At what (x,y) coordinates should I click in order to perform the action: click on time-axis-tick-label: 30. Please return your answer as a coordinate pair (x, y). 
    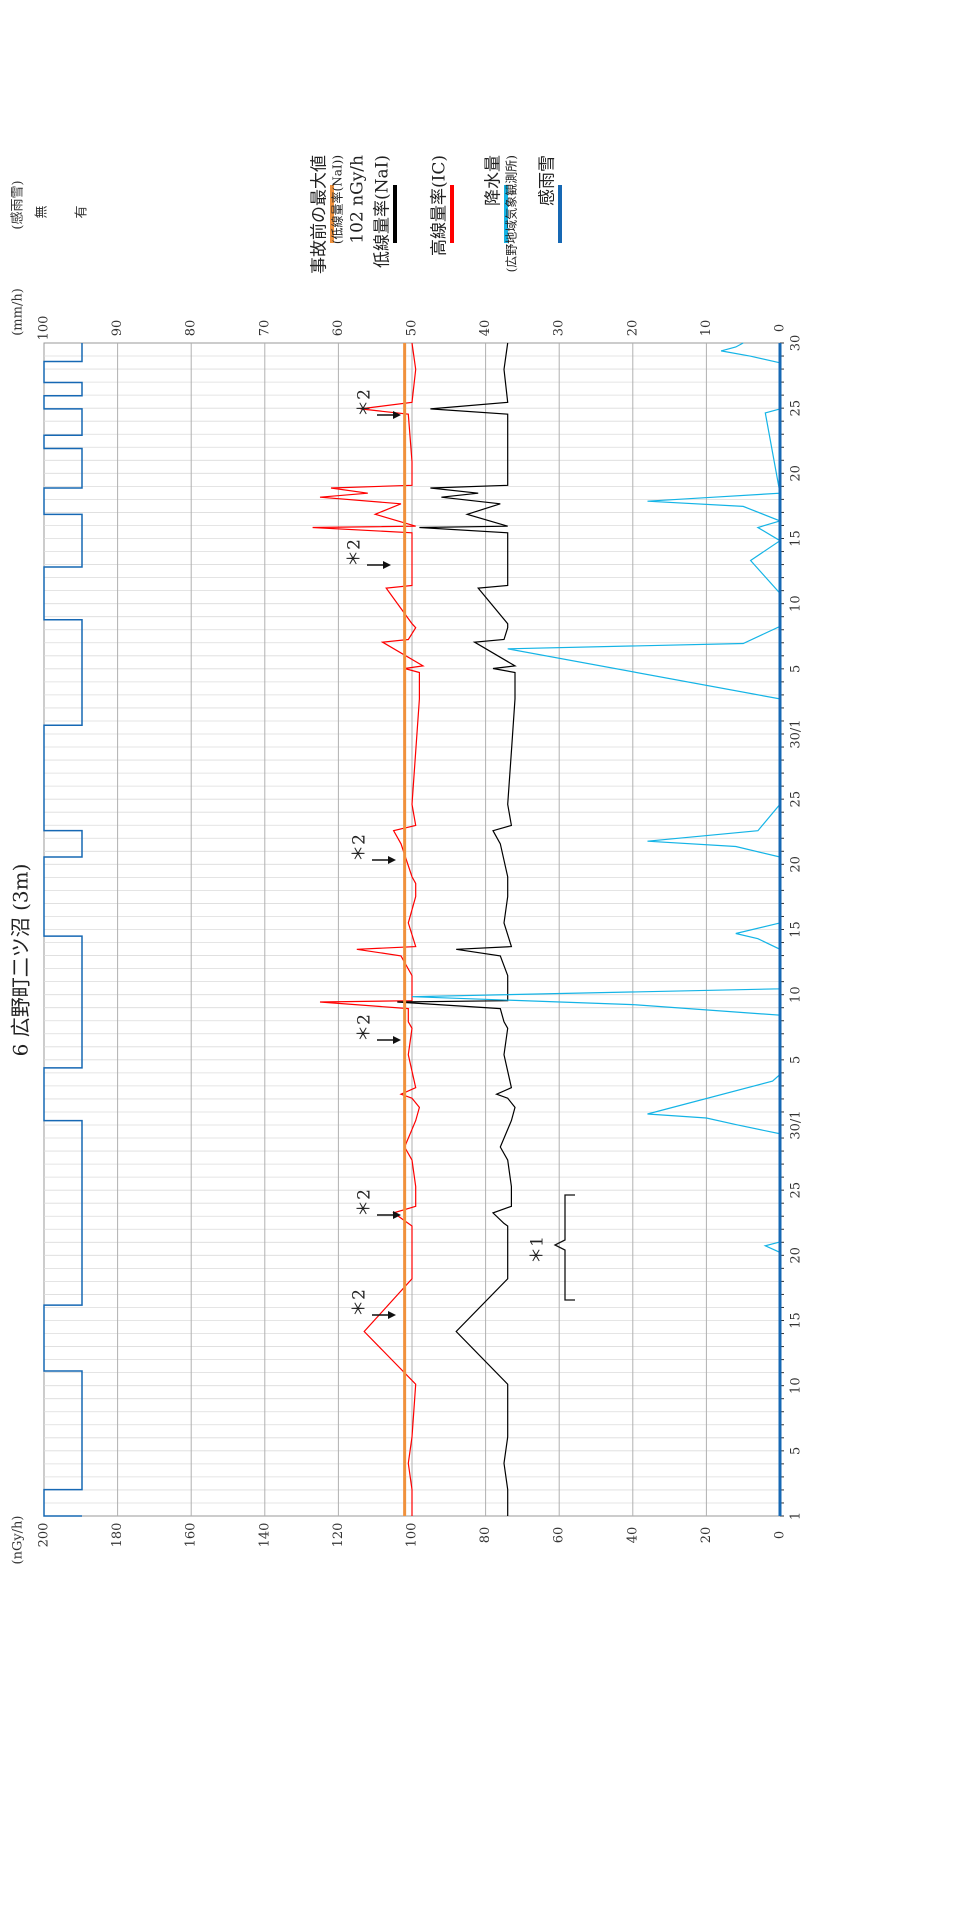
    Looking at the image, I should click on (796, 343).